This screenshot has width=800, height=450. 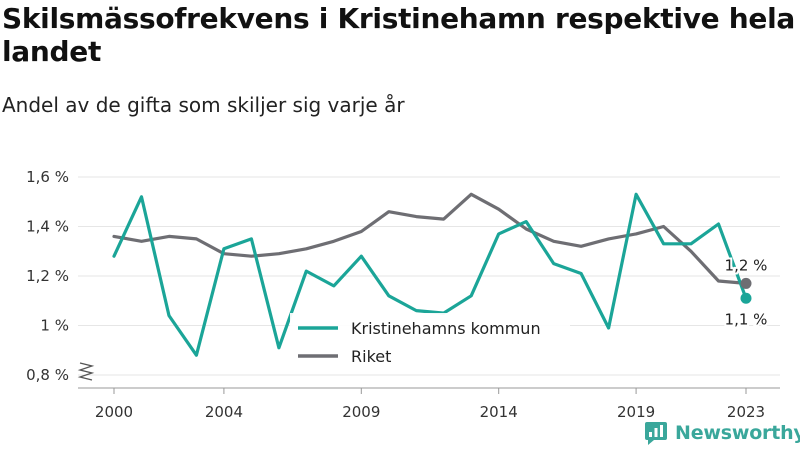 I want to click on y-tick-label: 1,6 %, so click(x=47, y=177).